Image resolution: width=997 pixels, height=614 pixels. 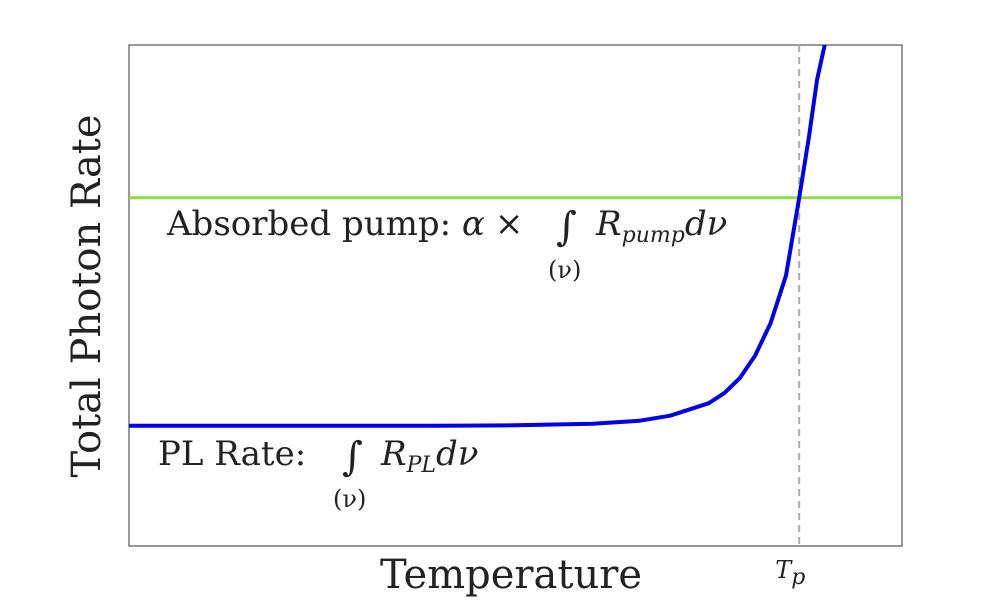 I want to click on pump-R: R, so click(x=608, y=224).